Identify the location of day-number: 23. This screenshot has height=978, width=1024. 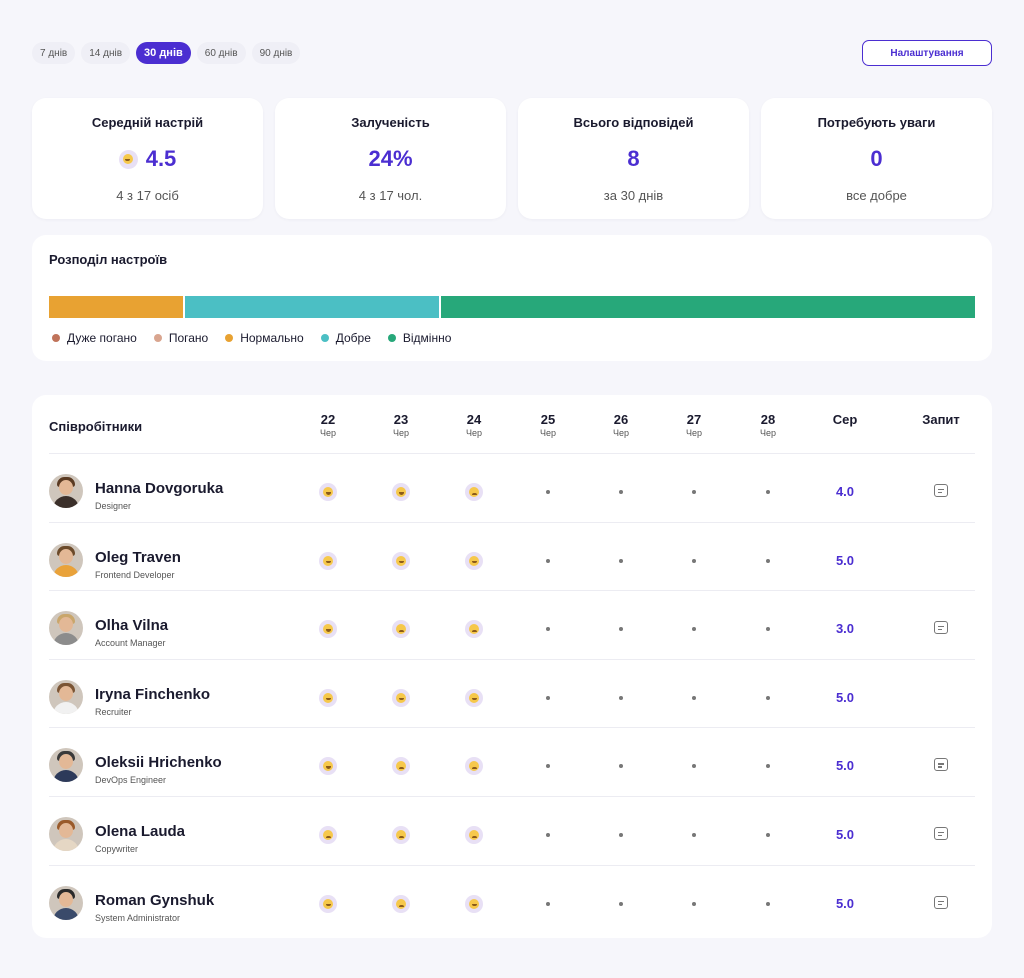
(401, 419).